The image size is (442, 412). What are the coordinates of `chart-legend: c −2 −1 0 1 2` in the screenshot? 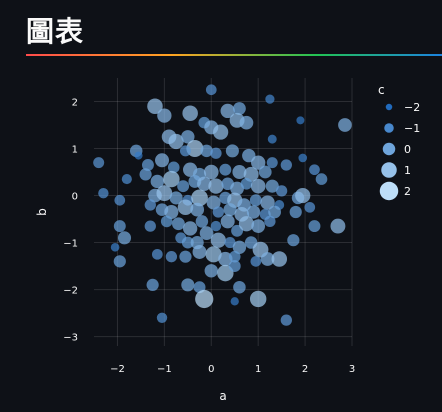 It's located at (399, 142).